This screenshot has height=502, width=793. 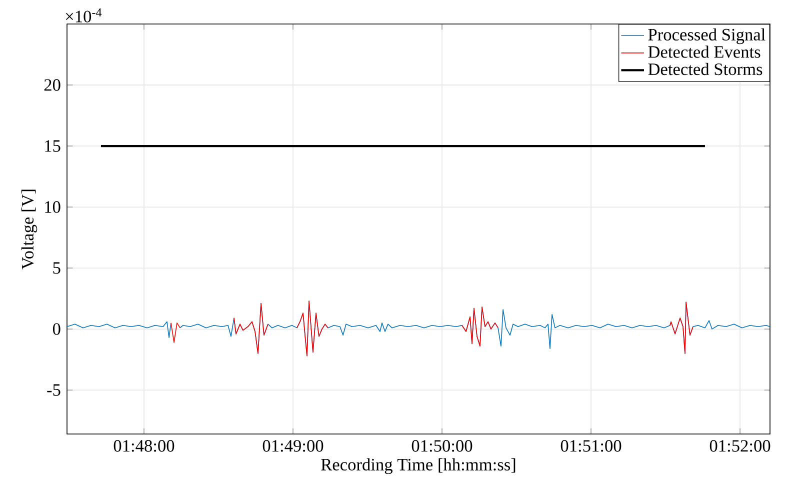 What do you see at coordinates (144, 446) in the screenshot?
I see `x-tick-label: 01:48:00` at bounding box center [144, 446].